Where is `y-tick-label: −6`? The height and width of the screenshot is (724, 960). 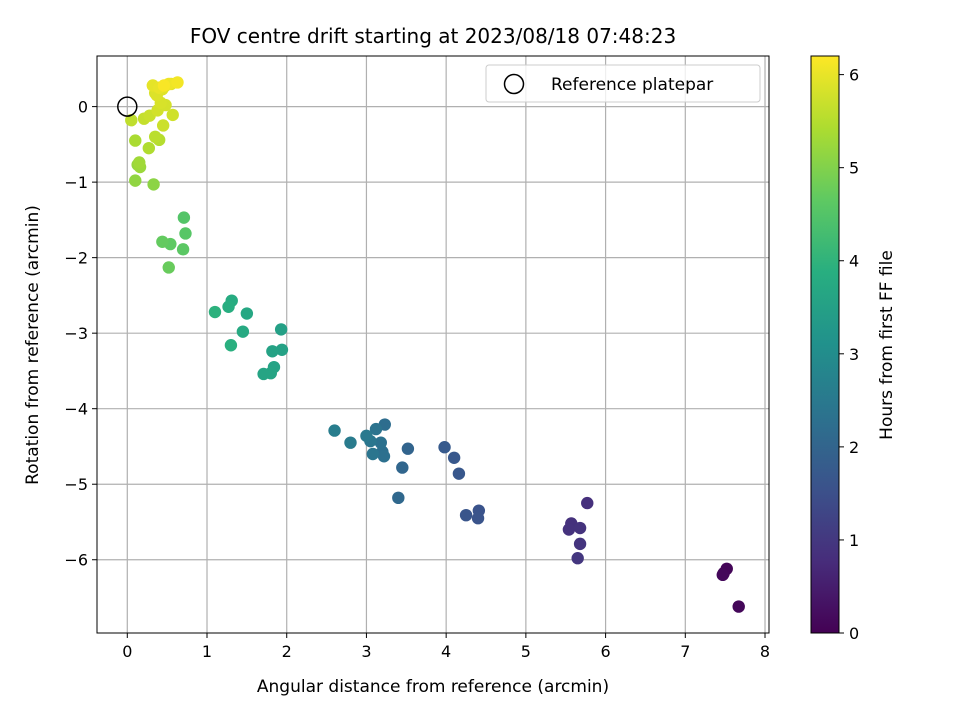 y-tick-label: −6 is located at coordinates (76, 560).